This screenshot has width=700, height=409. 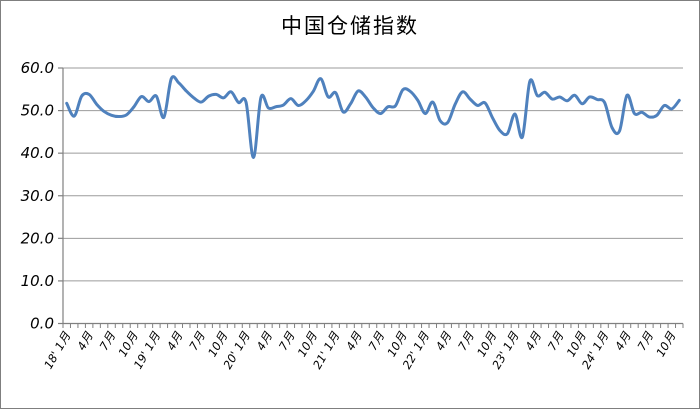 I want to click on chart-title: 中国仓储指数, so click(x=350, y=26).